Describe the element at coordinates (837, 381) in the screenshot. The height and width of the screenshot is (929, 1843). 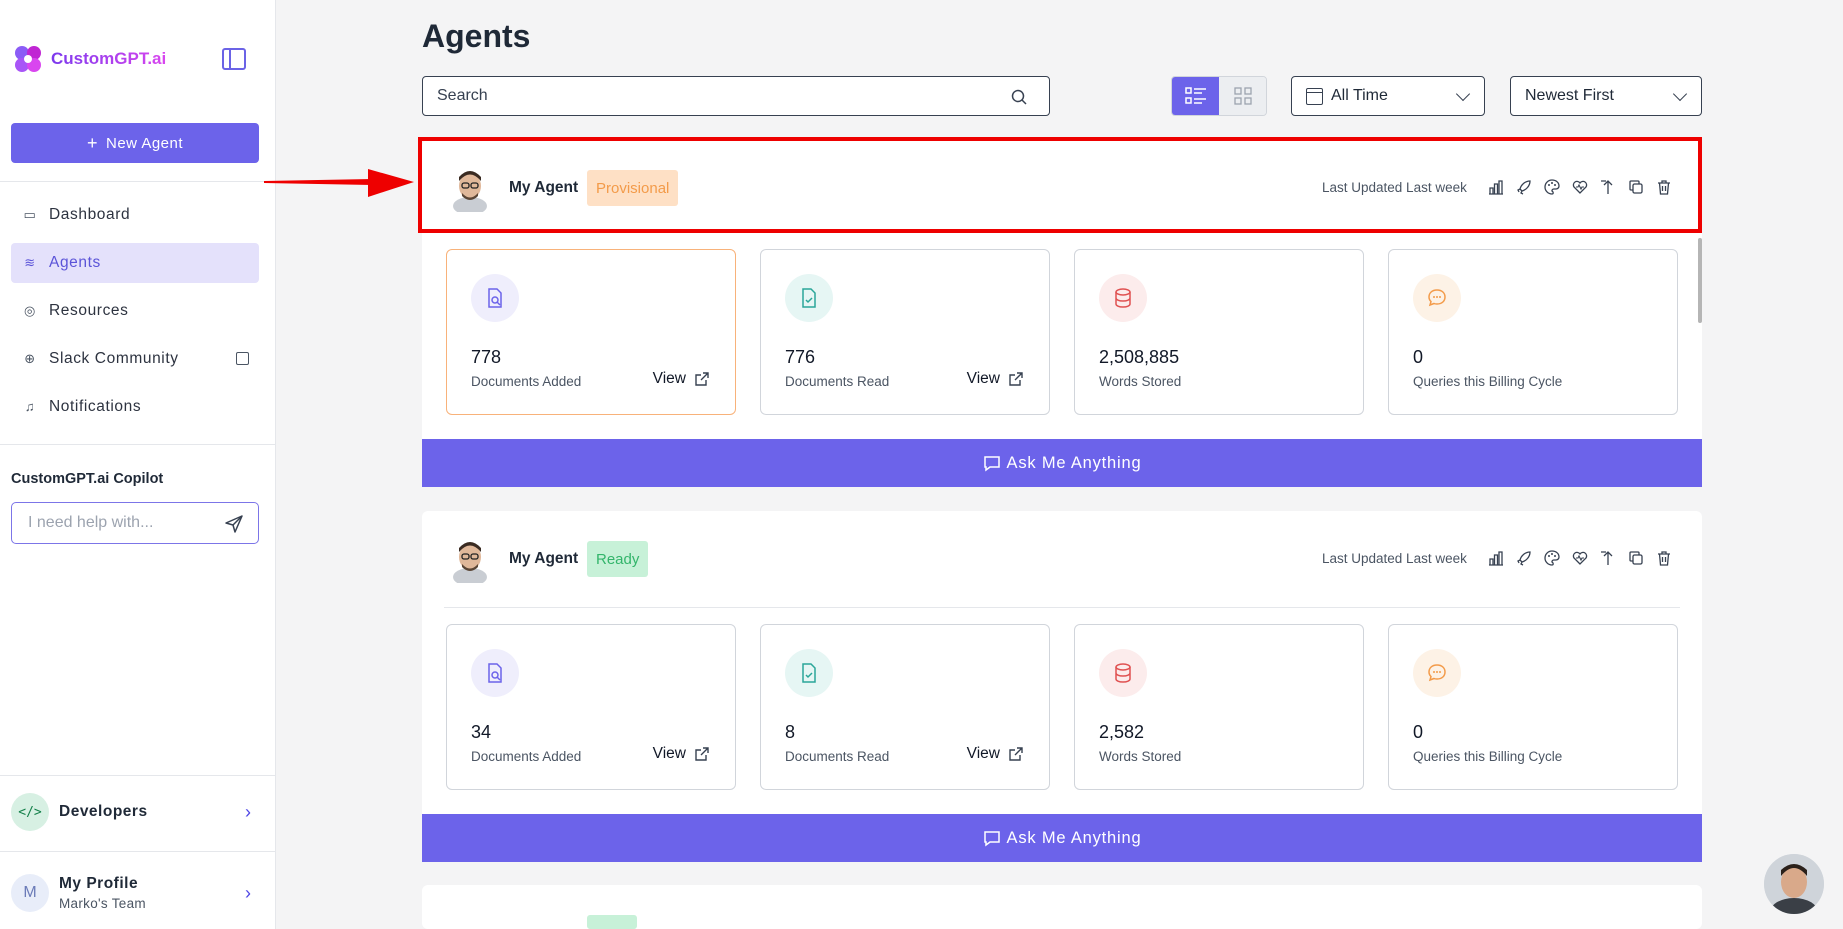
I see `stat-label: Documents Read` at that location.